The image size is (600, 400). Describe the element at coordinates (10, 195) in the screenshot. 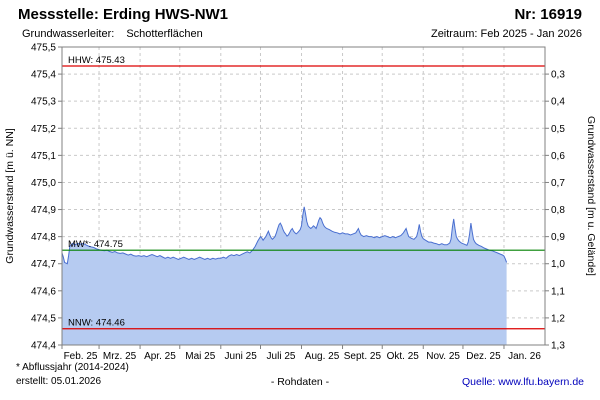

I see `y-axis-title-left: Grundwasserstand [m ü. NN]` at that location.